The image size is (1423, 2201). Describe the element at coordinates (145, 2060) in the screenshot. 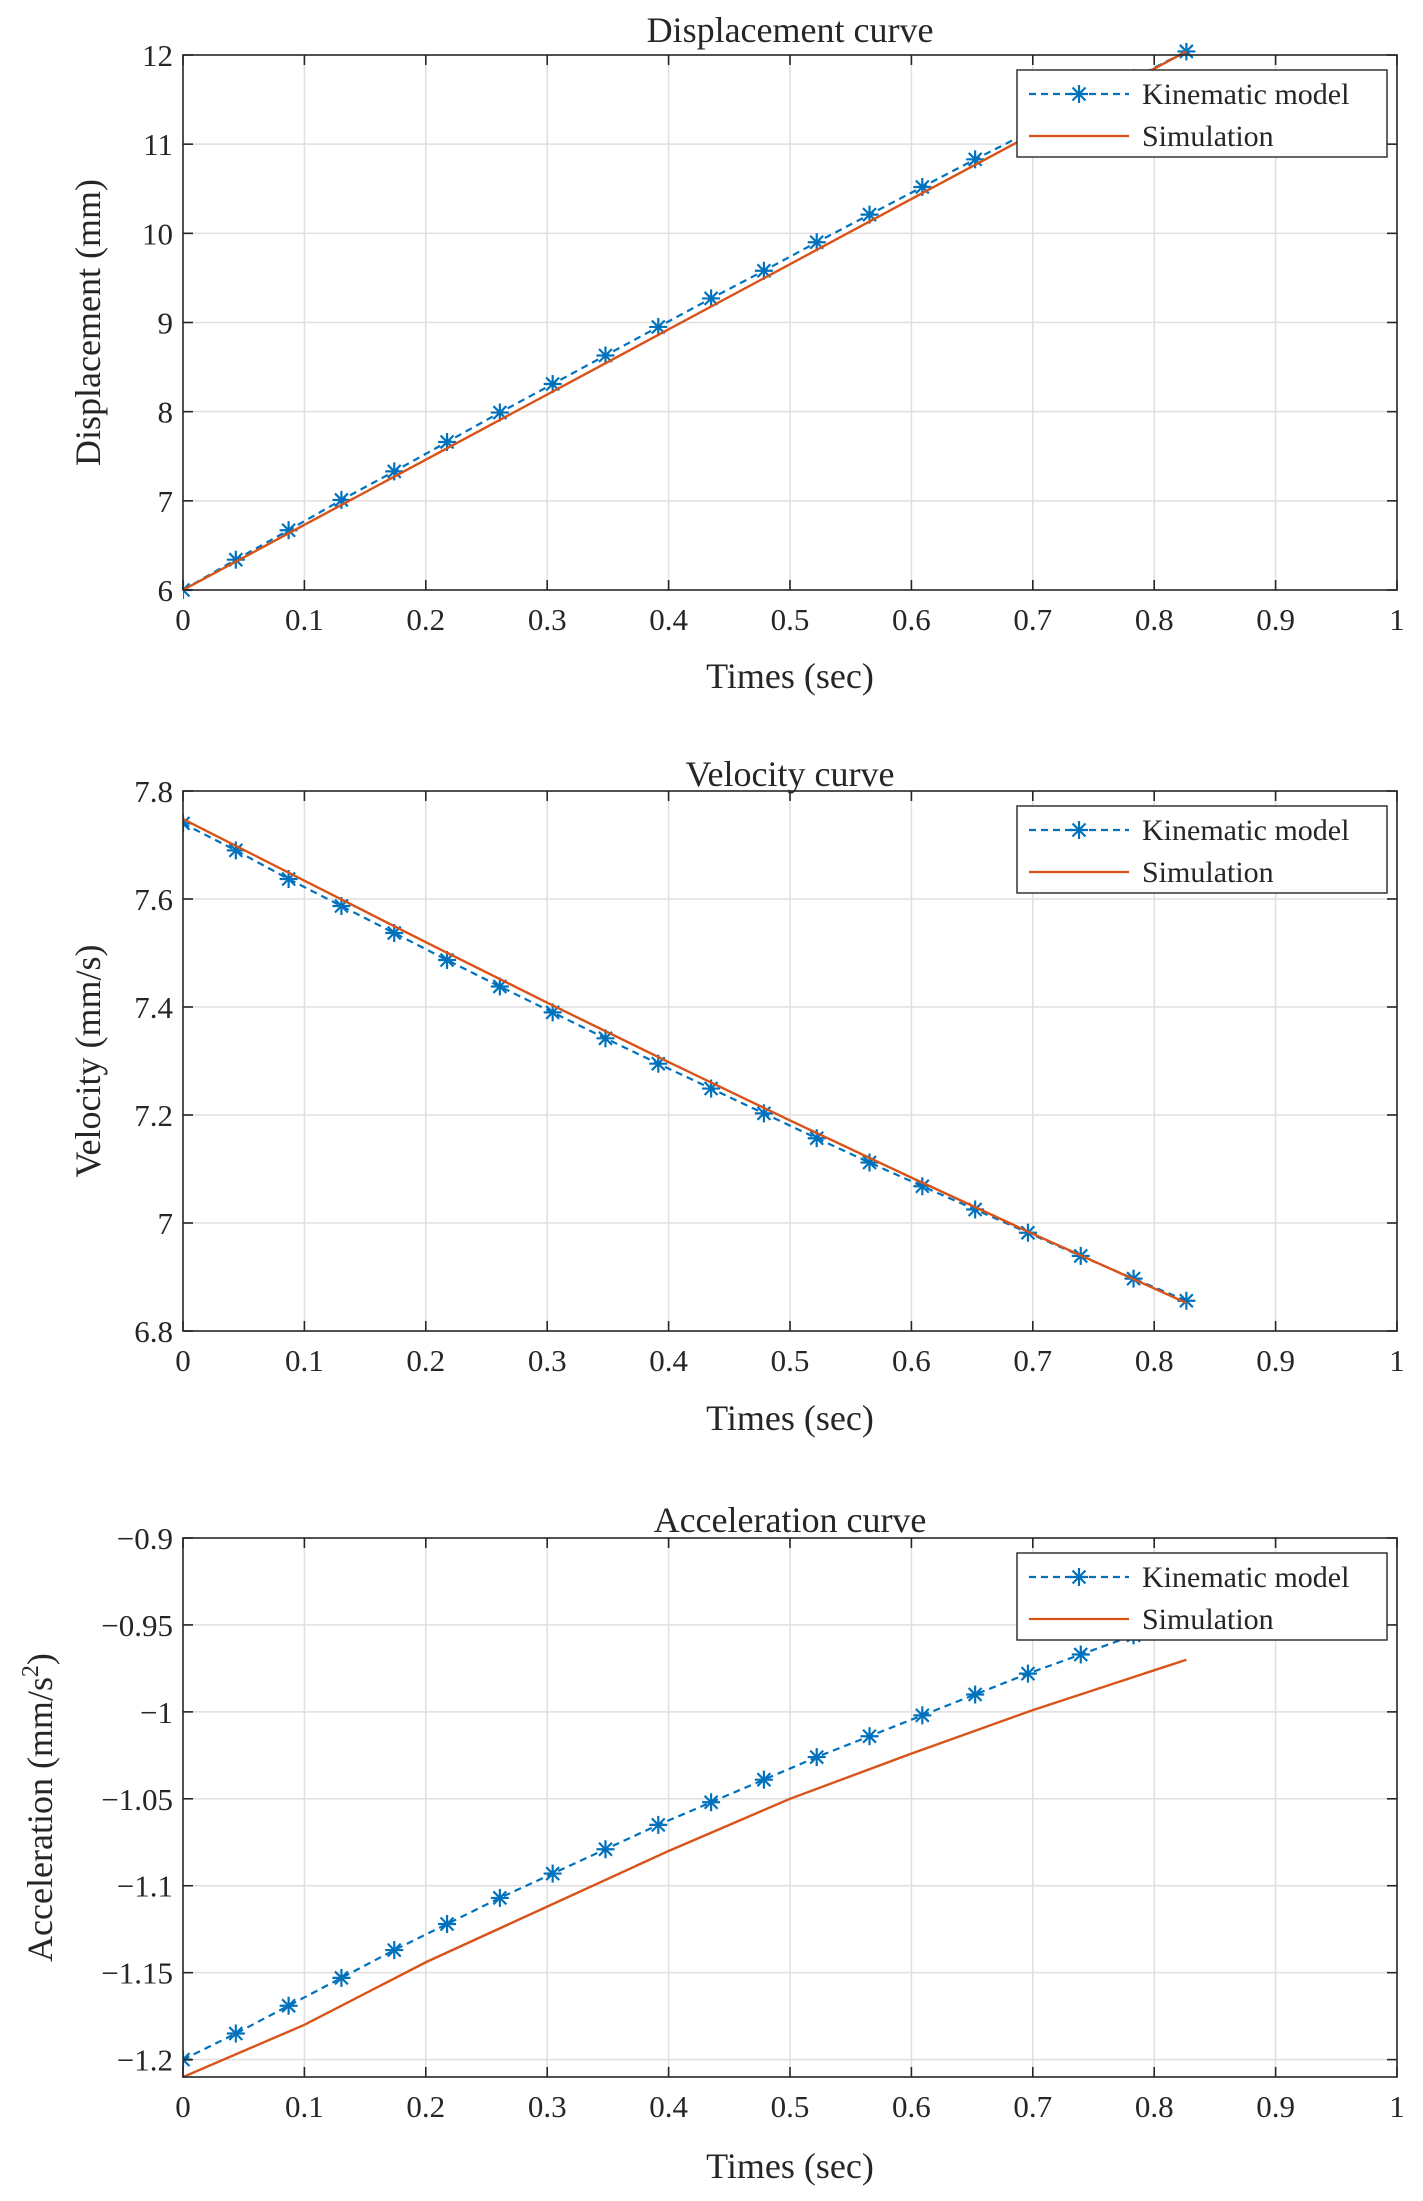

I see `y-tick-label: −1.2` at that location.